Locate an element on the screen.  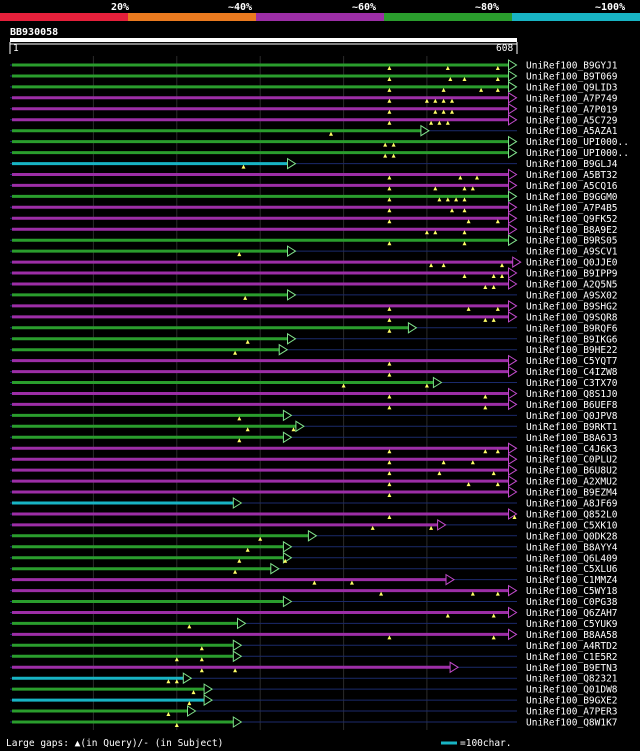
hit-label: UniRef100_C5XLU6 is located at coordinates (572, 569).